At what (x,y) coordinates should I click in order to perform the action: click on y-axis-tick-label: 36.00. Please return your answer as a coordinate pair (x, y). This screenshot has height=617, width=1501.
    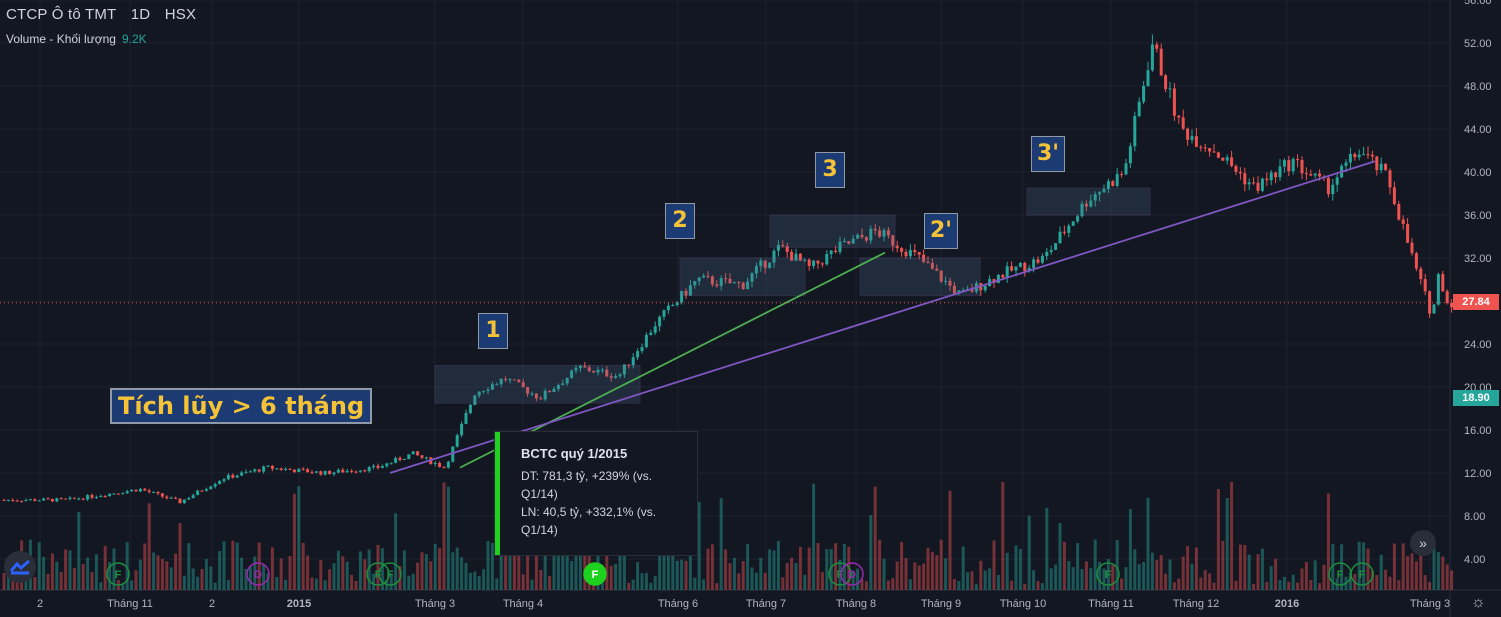
    Looking at the image, I should click on (1478, 216).